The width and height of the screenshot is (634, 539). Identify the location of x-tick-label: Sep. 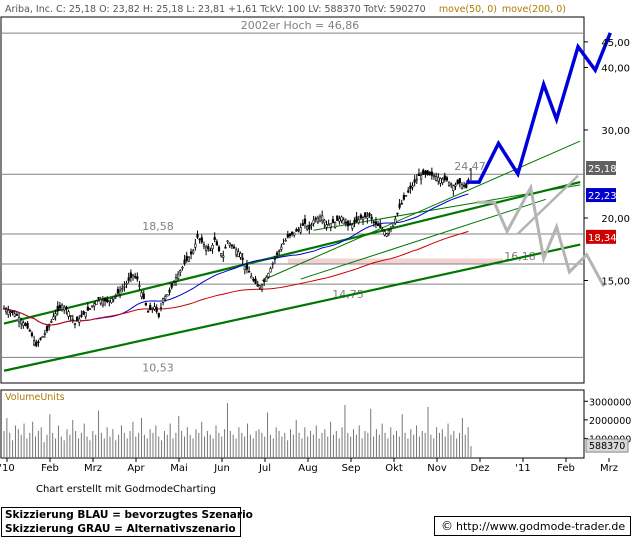
(351, 468).